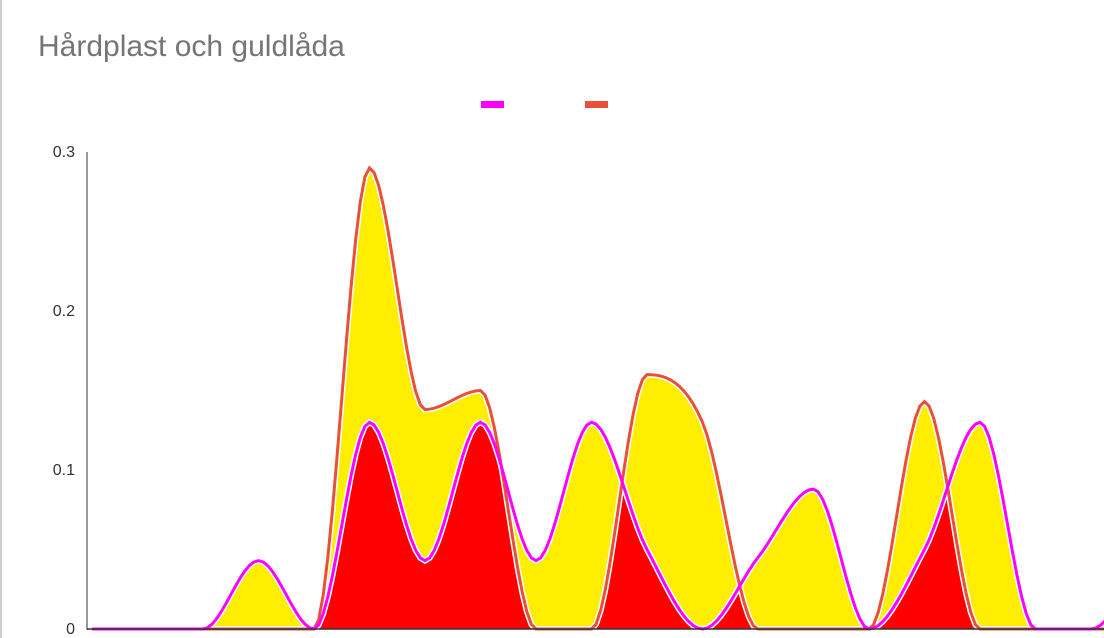  What do you see at coordinates (64, 152) in the screenshot?
I see `y-tick-label: 0.3` at bounding box center [64, 152].